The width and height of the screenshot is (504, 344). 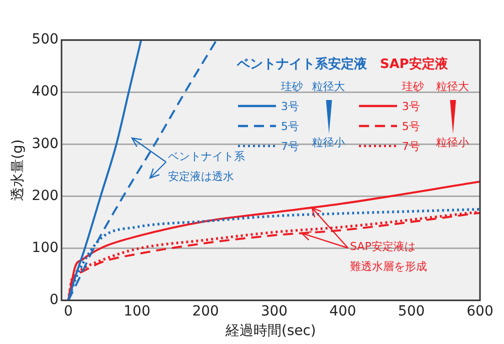 I want to click on annotation: ベントナイト系安定液, so click(x=302, y=64).